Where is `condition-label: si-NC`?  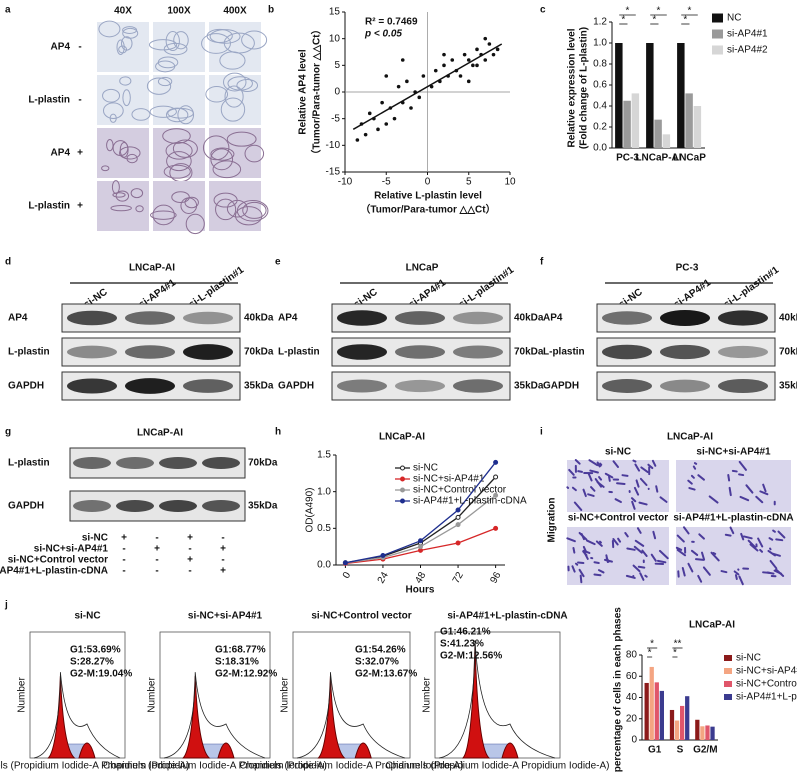 condition-label: si-NC is located at coordinates (95, 538).